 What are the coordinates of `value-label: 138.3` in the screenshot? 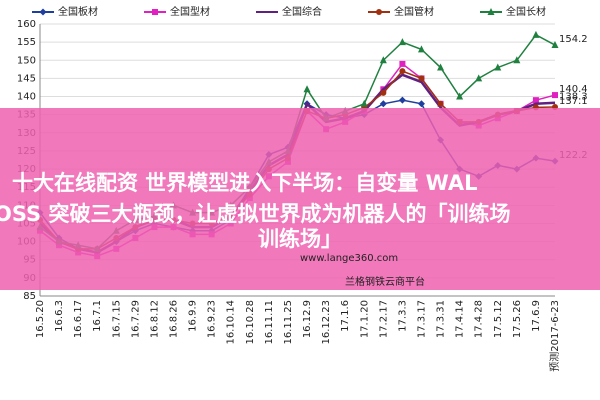 It's located at (573, 97).